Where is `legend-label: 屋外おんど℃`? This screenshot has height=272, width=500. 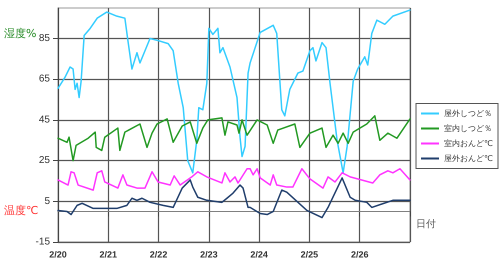
legend-label: 屋外おんど℃ is located at coordinates (469, 158).